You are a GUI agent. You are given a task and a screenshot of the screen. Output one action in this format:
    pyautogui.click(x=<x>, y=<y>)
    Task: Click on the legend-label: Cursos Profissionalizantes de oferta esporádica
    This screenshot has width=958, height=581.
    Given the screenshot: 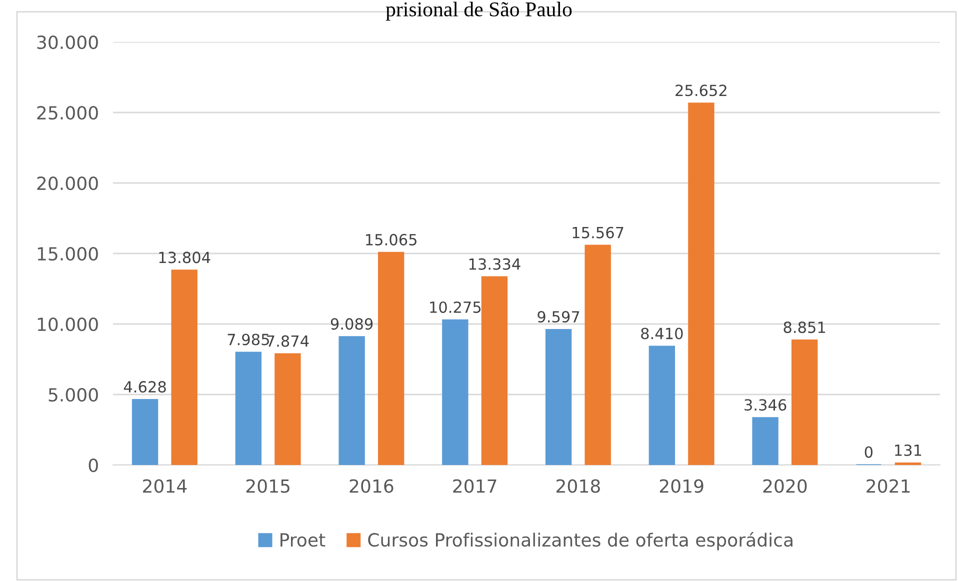 What is the action you would take?
    pyautogui.click(x=580, y=541)
    